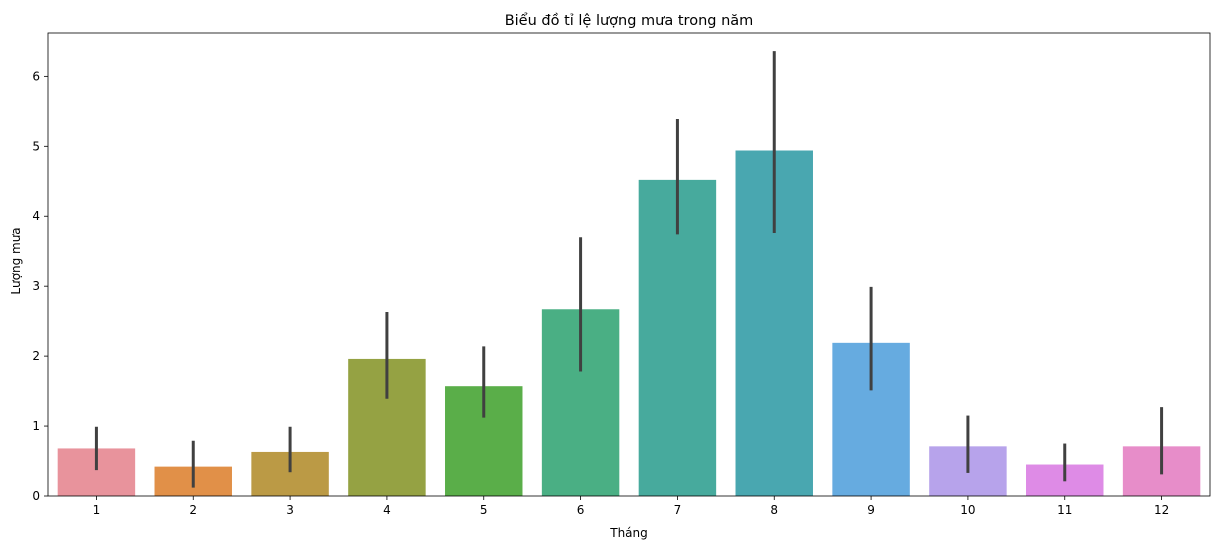  Describe the element at coordinates (774, 510) in the screenshot. I see `x-tick-label-8: 8` at that location.